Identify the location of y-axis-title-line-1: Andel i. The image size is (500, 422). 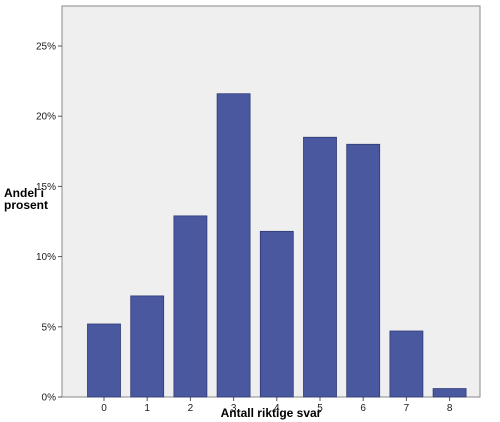
(24, 193).